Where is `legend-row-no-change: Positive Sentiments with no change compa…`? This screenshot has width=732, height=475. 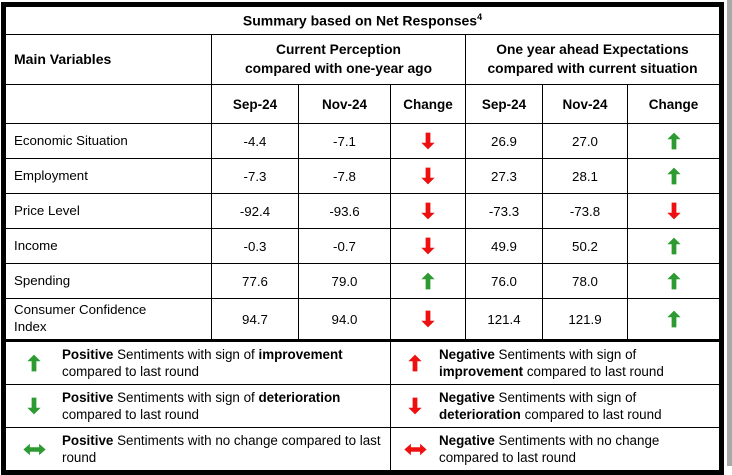 legend-row-no-change: Positive Sentiments with no change compa… is located at coordinates (363, 449).